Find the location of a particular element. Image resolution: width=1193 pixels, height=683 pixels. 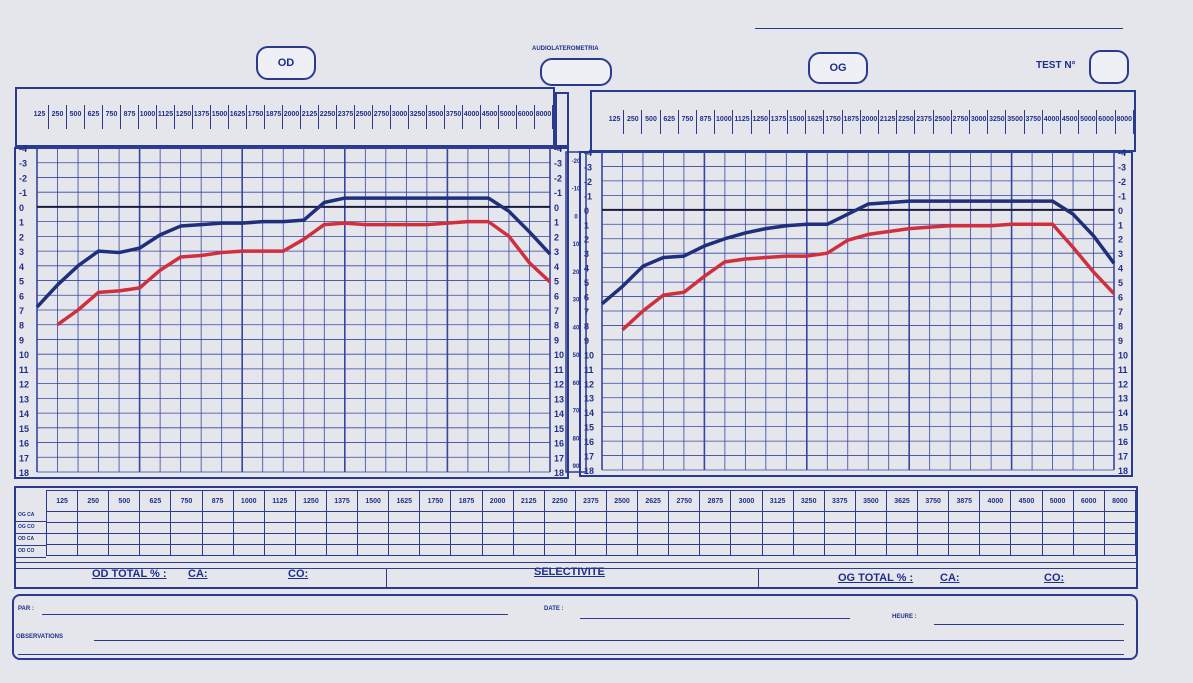

par-field is located at coordinates (275, 614).